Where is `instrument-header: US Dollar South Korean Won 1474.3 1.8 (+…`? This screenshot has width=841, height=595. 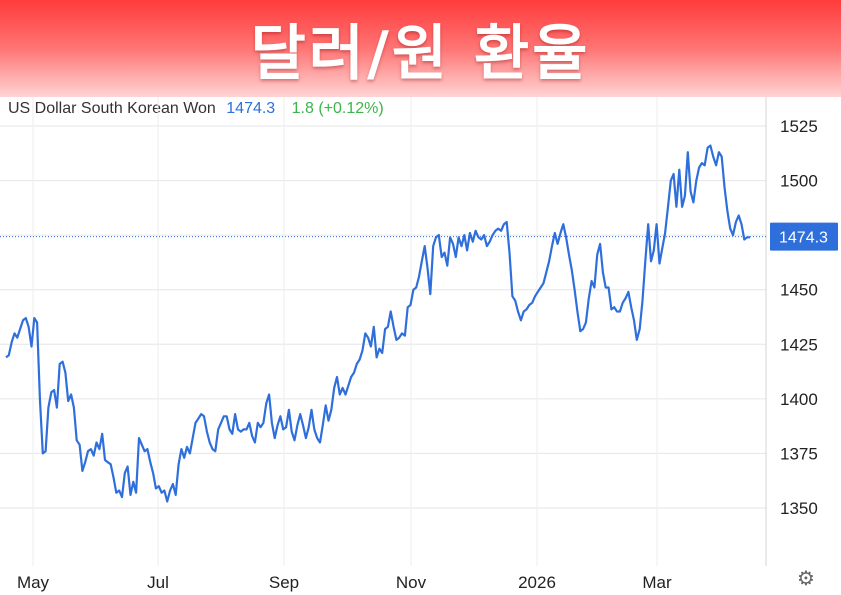 instrument-header: US Dollar South Korean Won 1474.3 1.8 (+… is located at coordinates (196, 109).